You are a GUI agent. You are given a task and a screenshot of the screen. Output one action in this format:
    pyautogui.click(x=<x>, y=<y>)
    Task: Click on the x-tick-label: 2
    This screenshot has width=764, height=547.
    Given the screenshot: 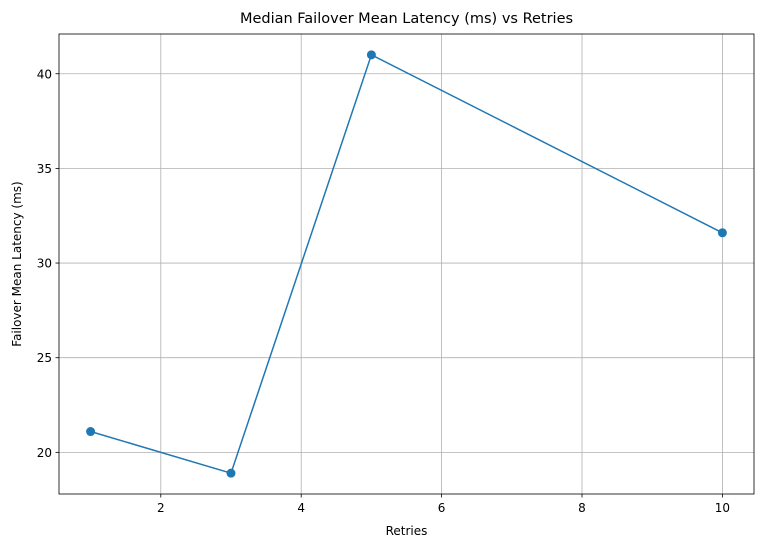 What is the action you would take?
    pyautogui.click(x=161, y=508)
    